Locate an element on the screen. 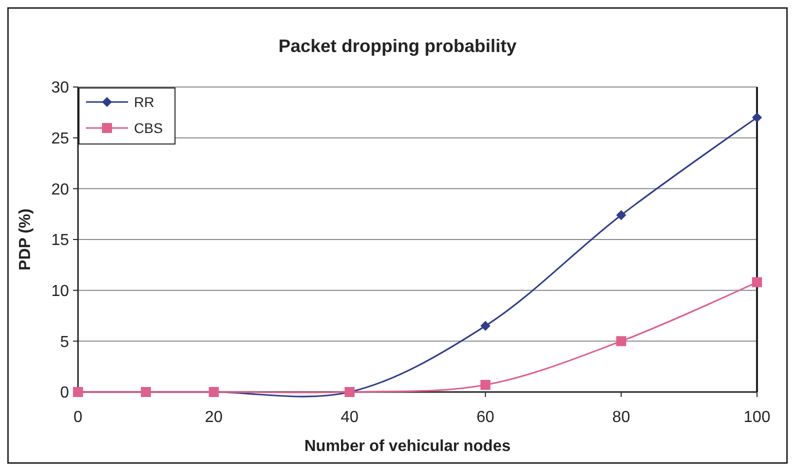 Image resolution: width=795 pixels, height=469 pixels. x-axis-title: Number of vehicular nodes is located at coordinates (407, 446).